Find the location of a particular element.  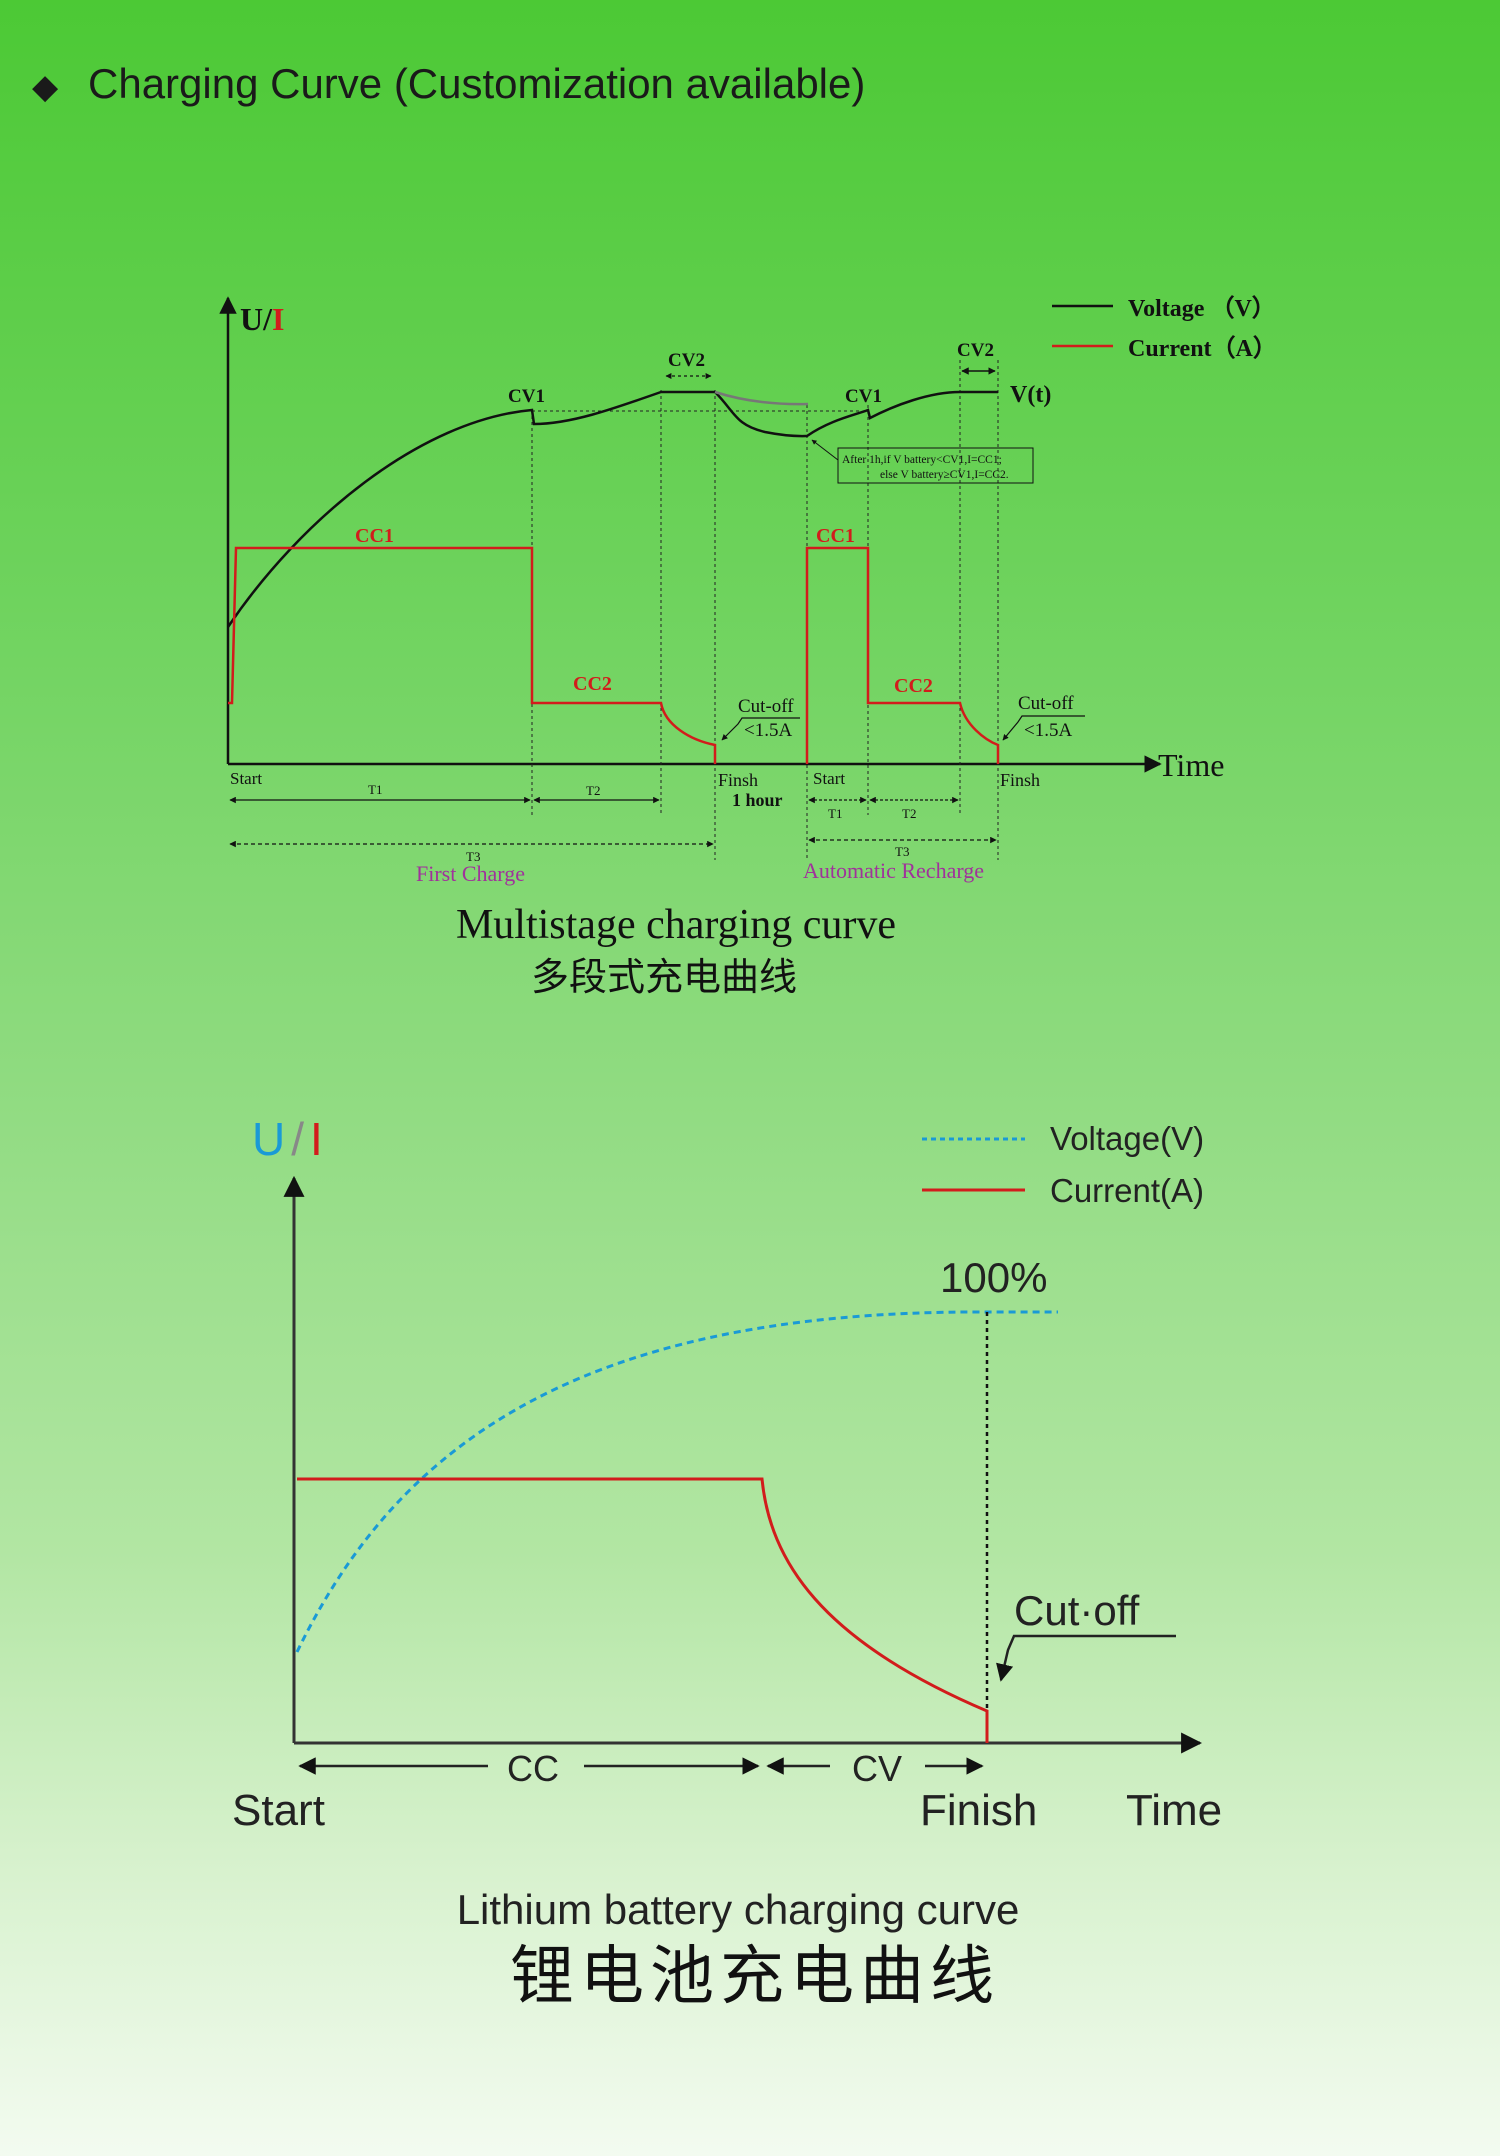

ms-cutoff-a: Cut-off is located at coordinates (766, 706).